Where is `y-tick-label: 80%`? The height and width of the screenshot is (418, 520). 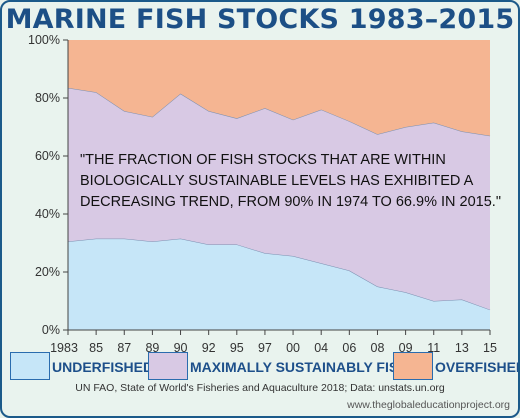 y-tick-label: 80% is located at coordinates (47, 98).